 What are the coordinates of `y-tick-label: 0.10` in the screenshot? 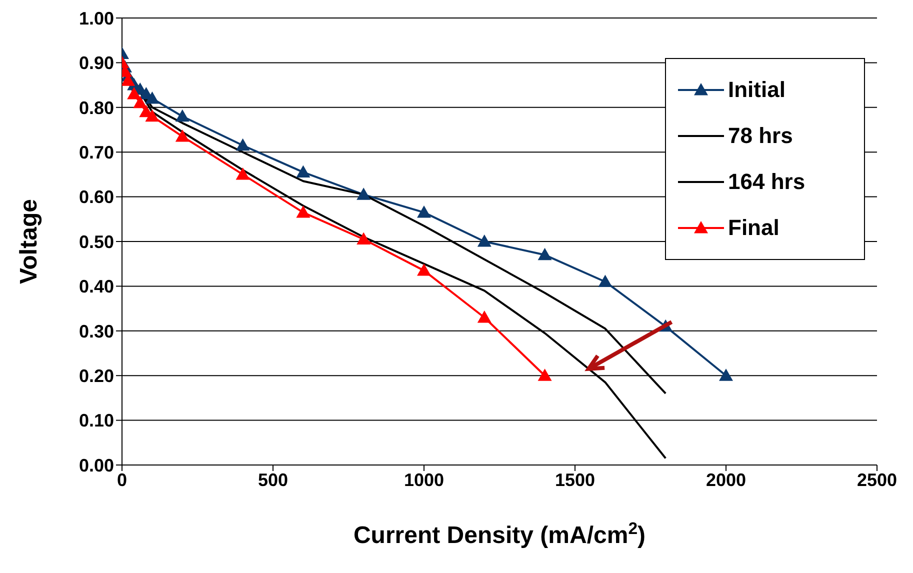 It's located at (96, 420).